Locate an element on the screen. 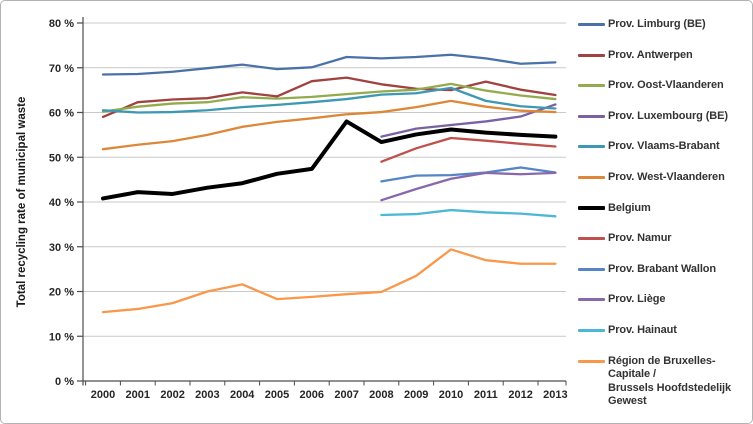 This screenshot has width=753, height=424. y-tick-label: 20 % is located at coordinates (61, 293).